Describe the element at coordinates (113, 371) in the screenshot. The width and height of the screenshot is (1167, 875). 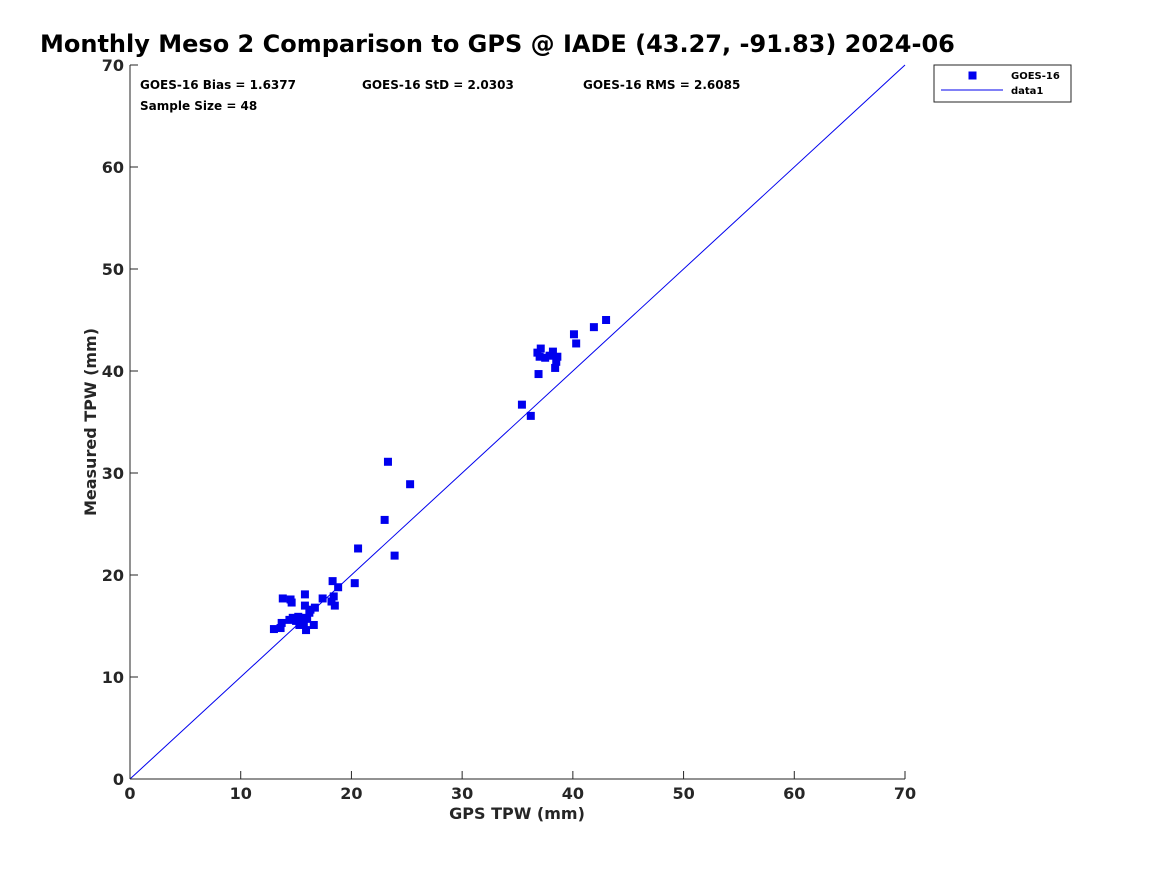
I see `y-tick-label-4: 40` at that location.